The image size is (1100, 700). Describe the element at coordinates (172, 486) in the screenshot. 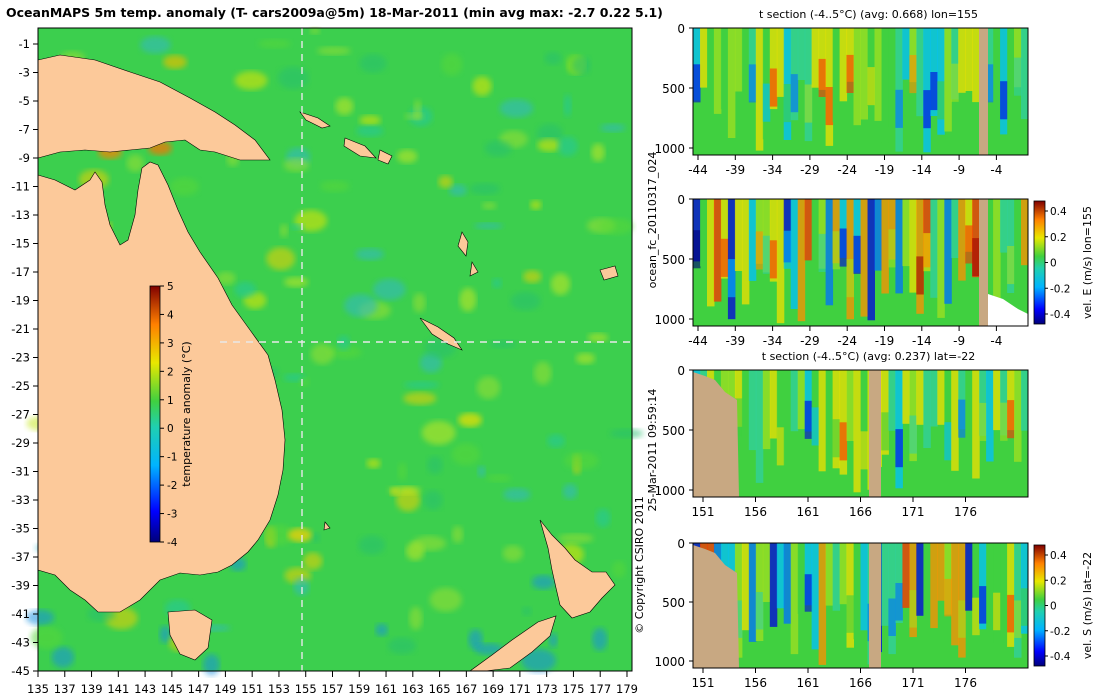

I see `map-colorbar-tick-label: -2` at that location.